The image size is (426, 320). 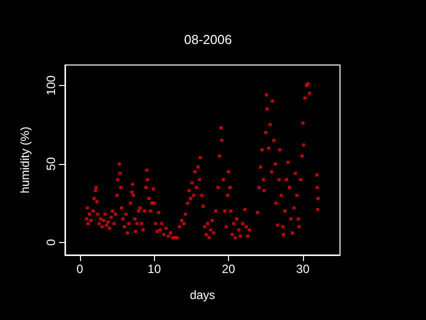 What do you see at coordinates (208, 39) in the screenshot?
I see `chart-title: 08-2006` at bounding box center [208, 39].